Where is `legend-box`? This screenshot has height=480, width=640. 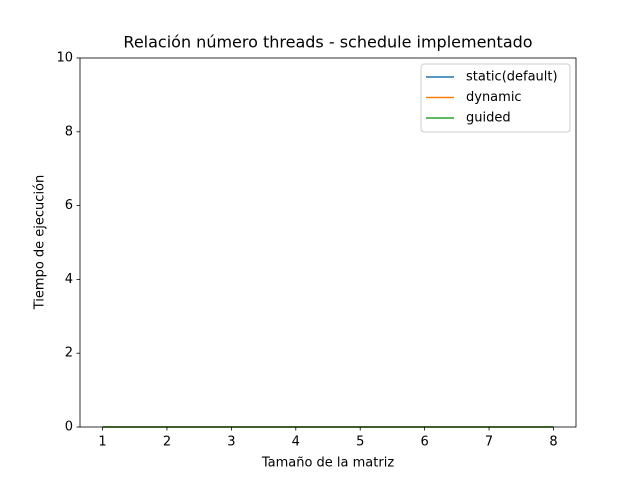 legend-box is located at coordinates (495, 98).